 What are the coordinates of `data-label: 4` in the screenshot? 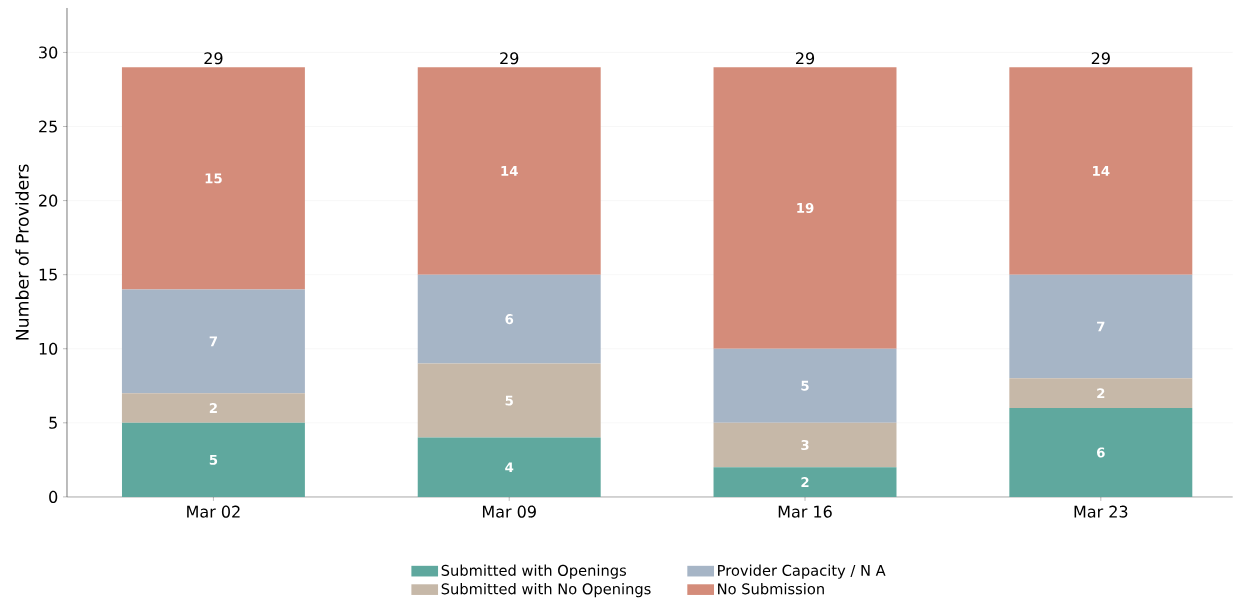 It's located at (509, 467).